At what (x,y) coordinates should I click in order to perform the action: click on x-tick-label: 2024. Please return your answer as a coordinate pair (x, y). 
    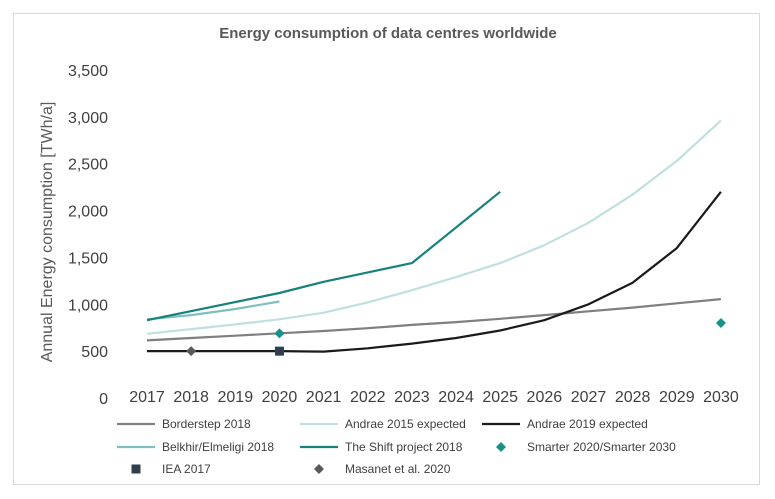
    Looking at the image, I should click on (456, 397).